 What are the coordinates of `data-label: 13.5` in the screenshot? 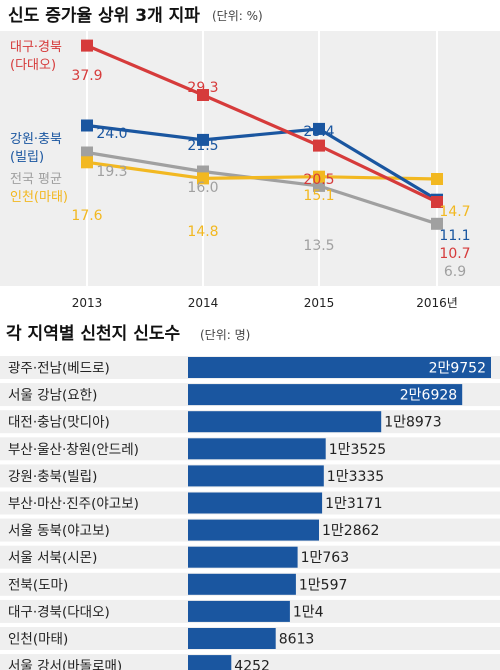 It's located at (318, 246).